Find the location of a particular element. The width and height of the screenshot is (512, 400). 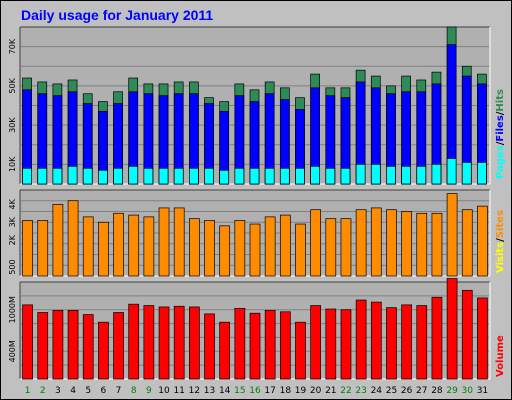

legend-panel-2: Visits/Sites is located at coordinates (500, 241).